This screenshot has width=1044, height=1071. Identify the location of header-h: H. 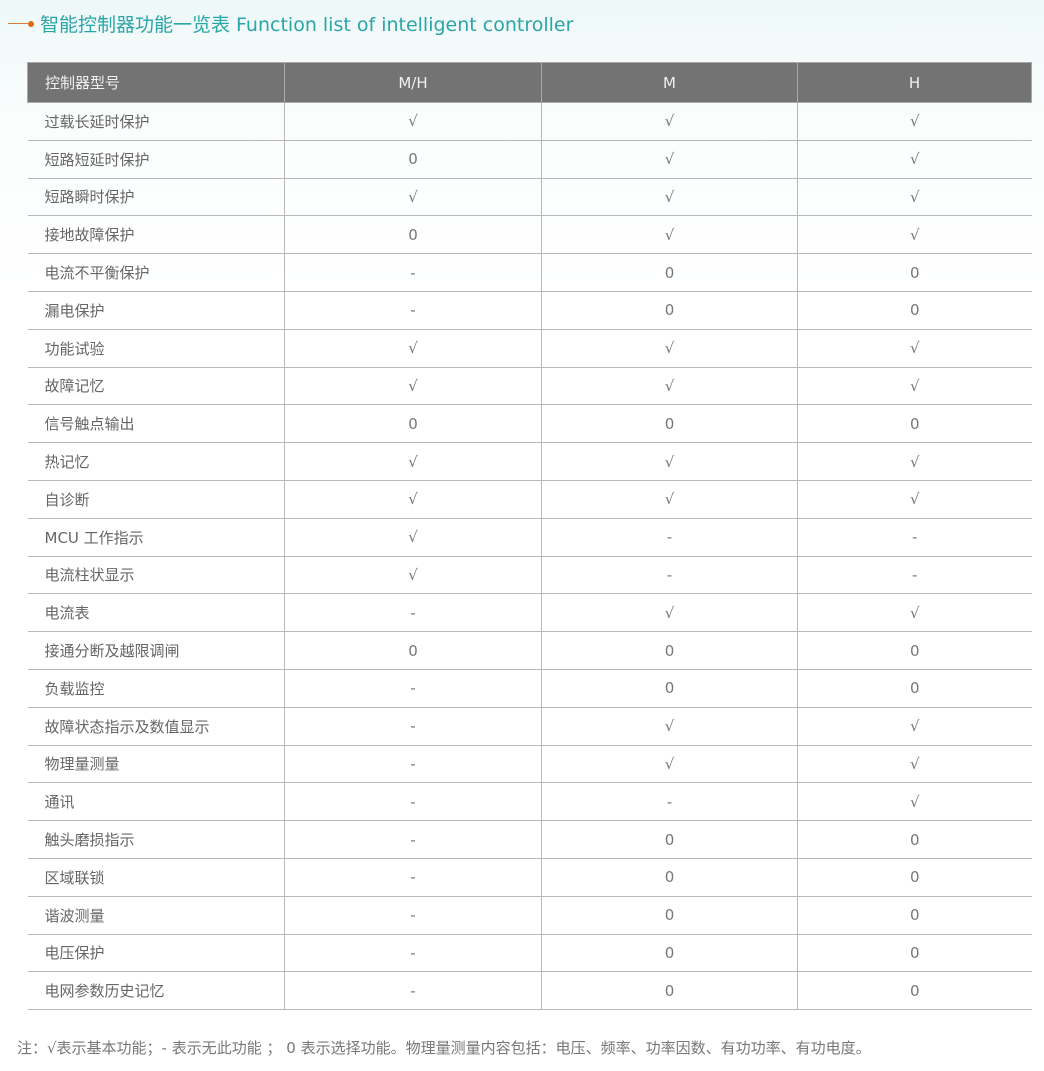
(914, 82).